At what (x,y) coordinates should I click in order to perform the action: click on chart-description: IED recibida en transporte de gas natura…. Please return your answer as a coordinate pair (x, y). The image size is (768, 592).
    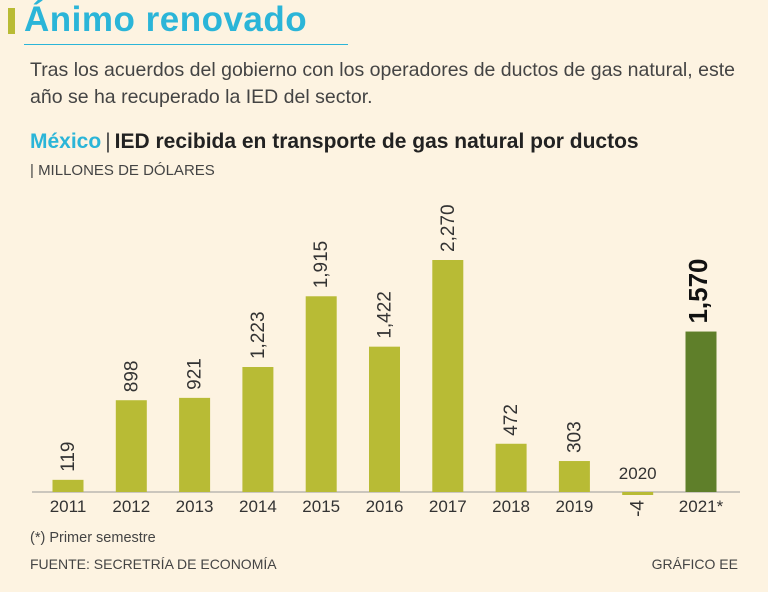
    Looking at the image, I should click on (376, 141).